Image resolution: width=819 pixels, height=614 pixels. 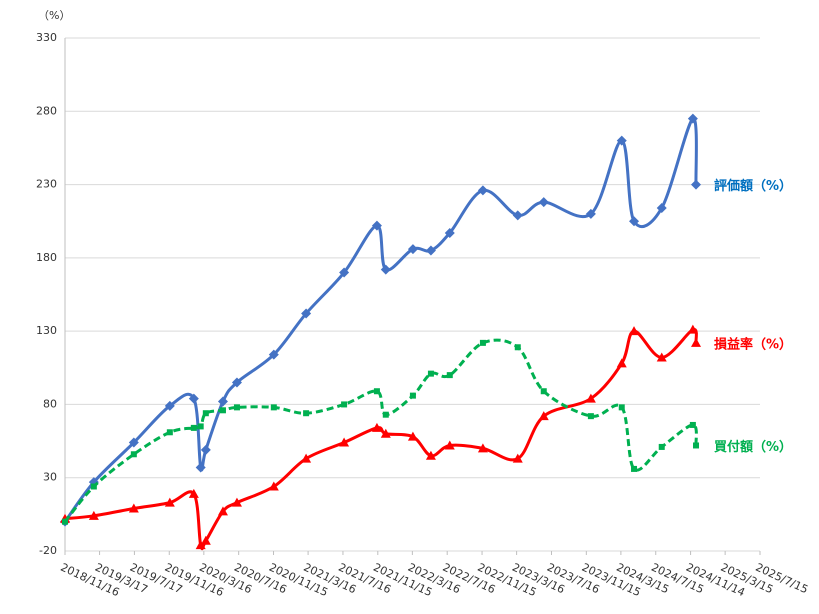 What do you see at coordinates (48, 550) in the screenshot?
I see `y-tick-label: -20` at bounding box center [48, 550].